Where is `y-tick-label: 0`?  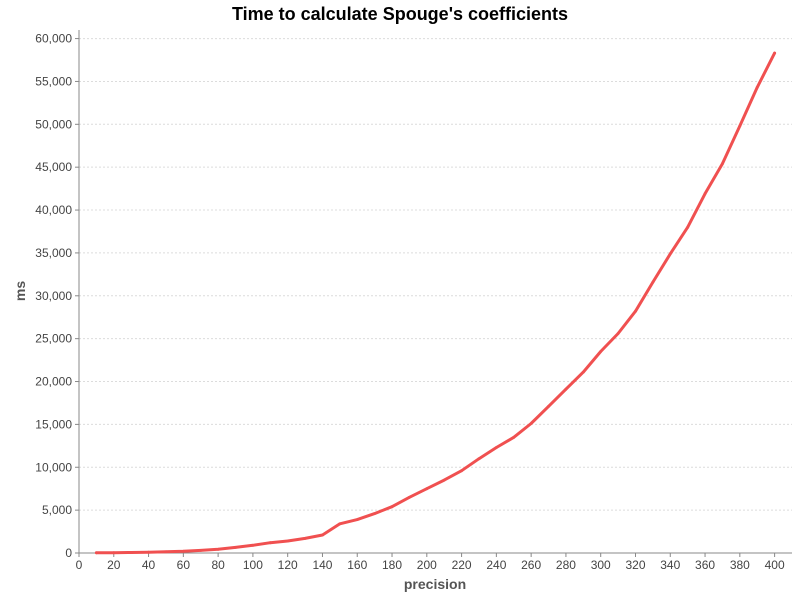
y-tick-label: 0 is located at coordinates (68, 553).